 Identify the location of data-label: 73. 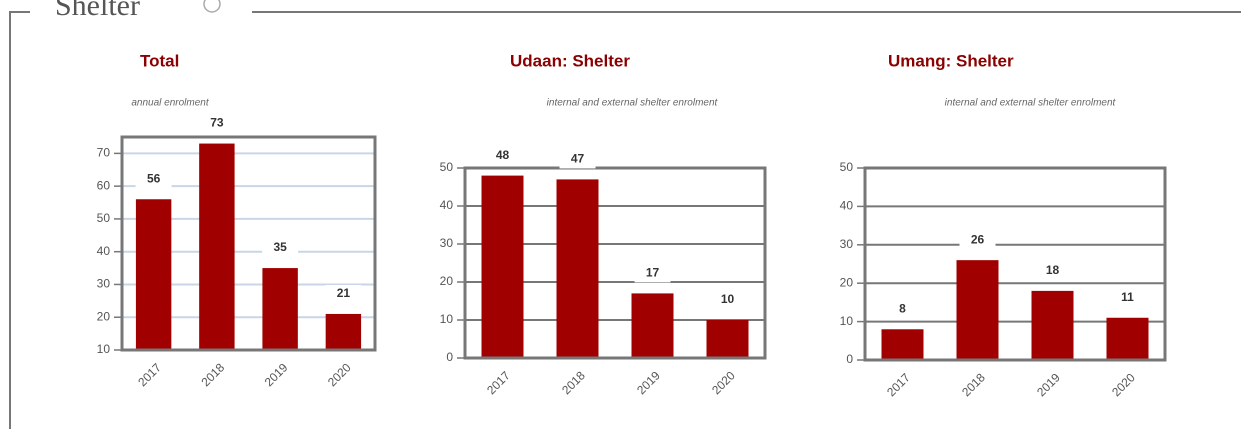
(217, 123).